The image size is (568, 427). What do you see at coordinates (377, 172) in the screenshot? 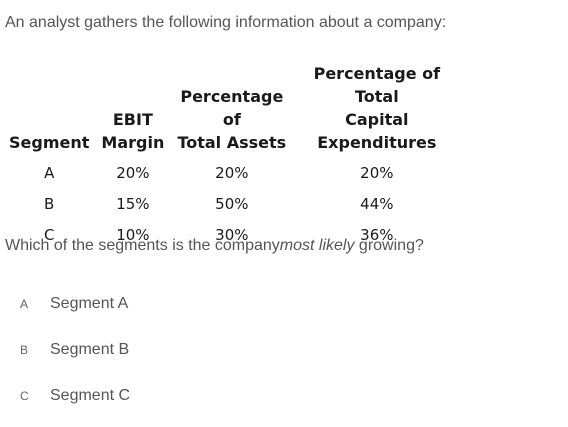
I see `cell-capital-expenditures: 20%` at bounding box center [377, 172].